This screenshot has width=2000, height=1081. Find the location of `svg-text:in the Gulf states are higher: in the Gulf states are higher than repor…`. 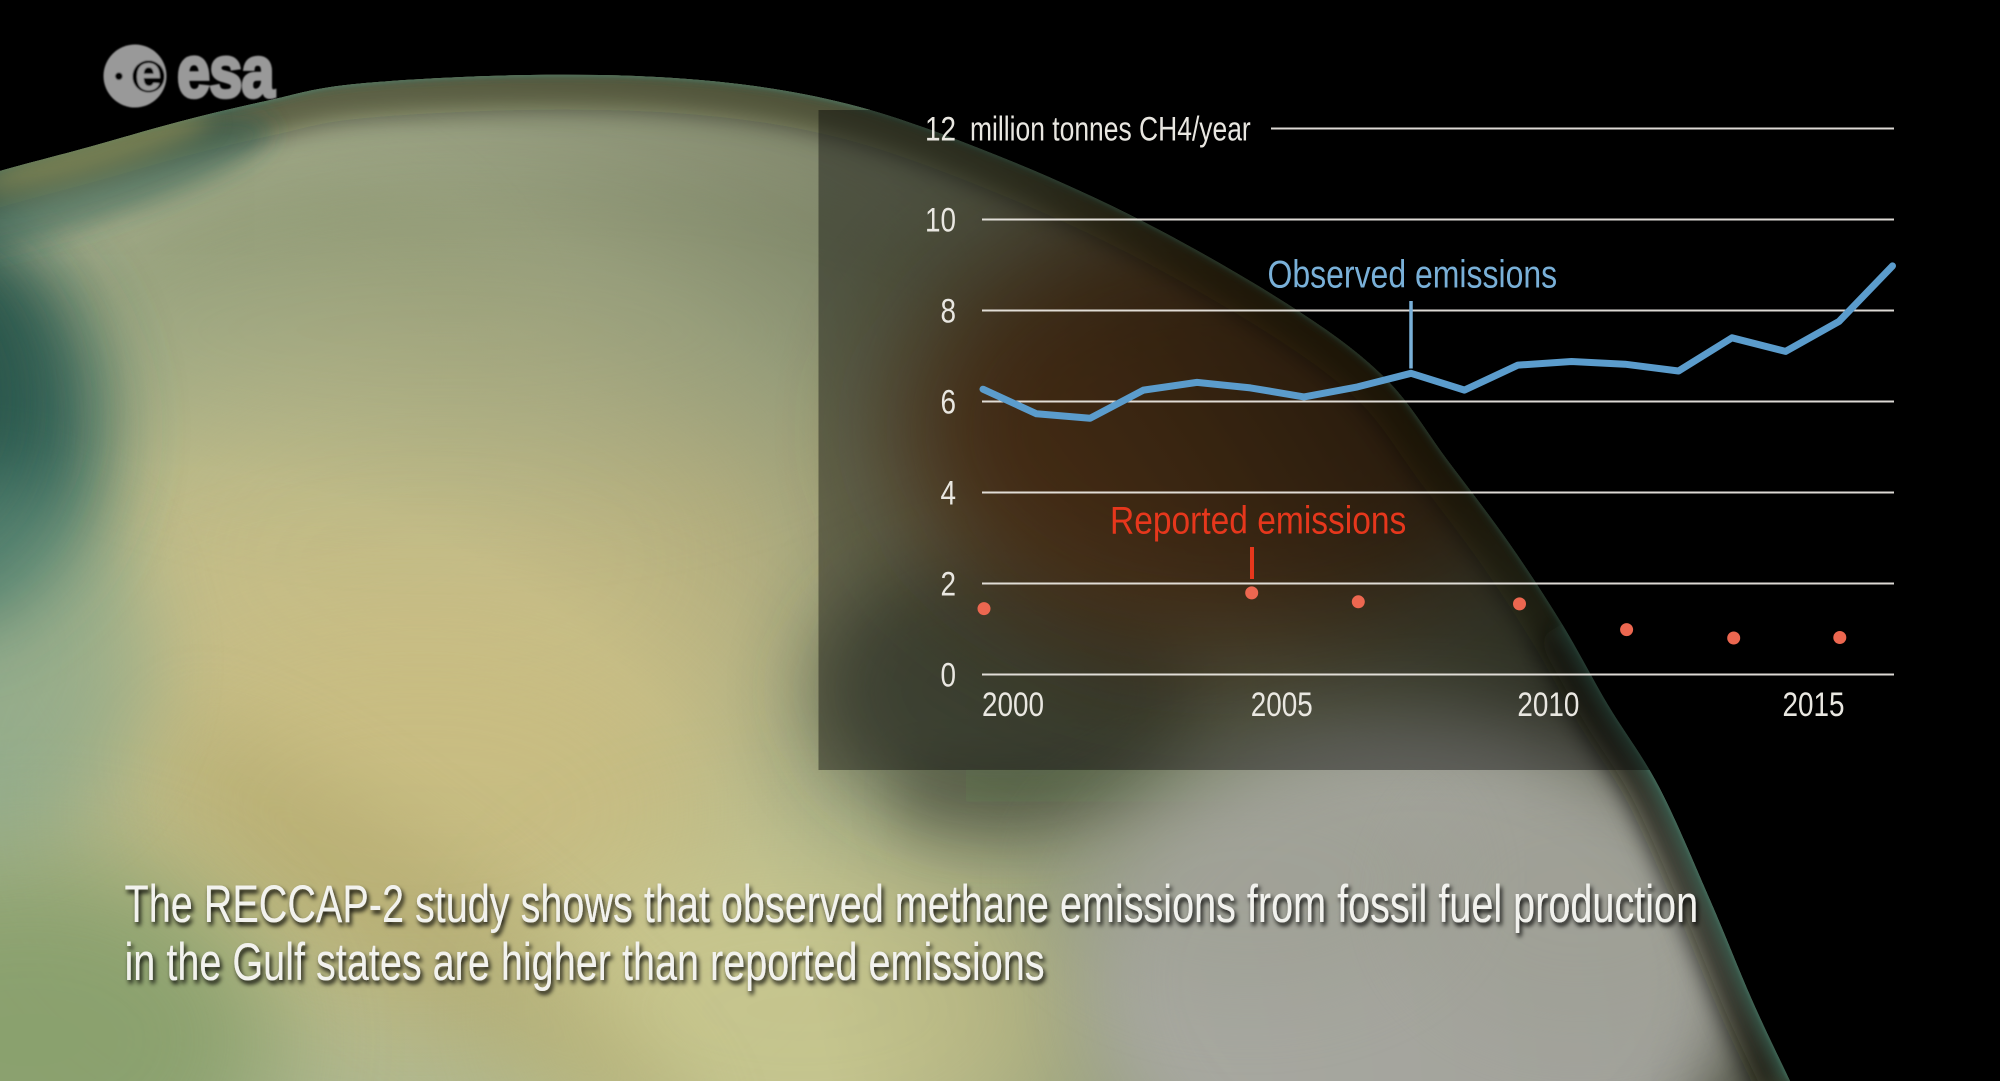

svg-text:in the Gulf states are higher: in the Gulf states are higher than repor… is located at coordinates (585, 961).